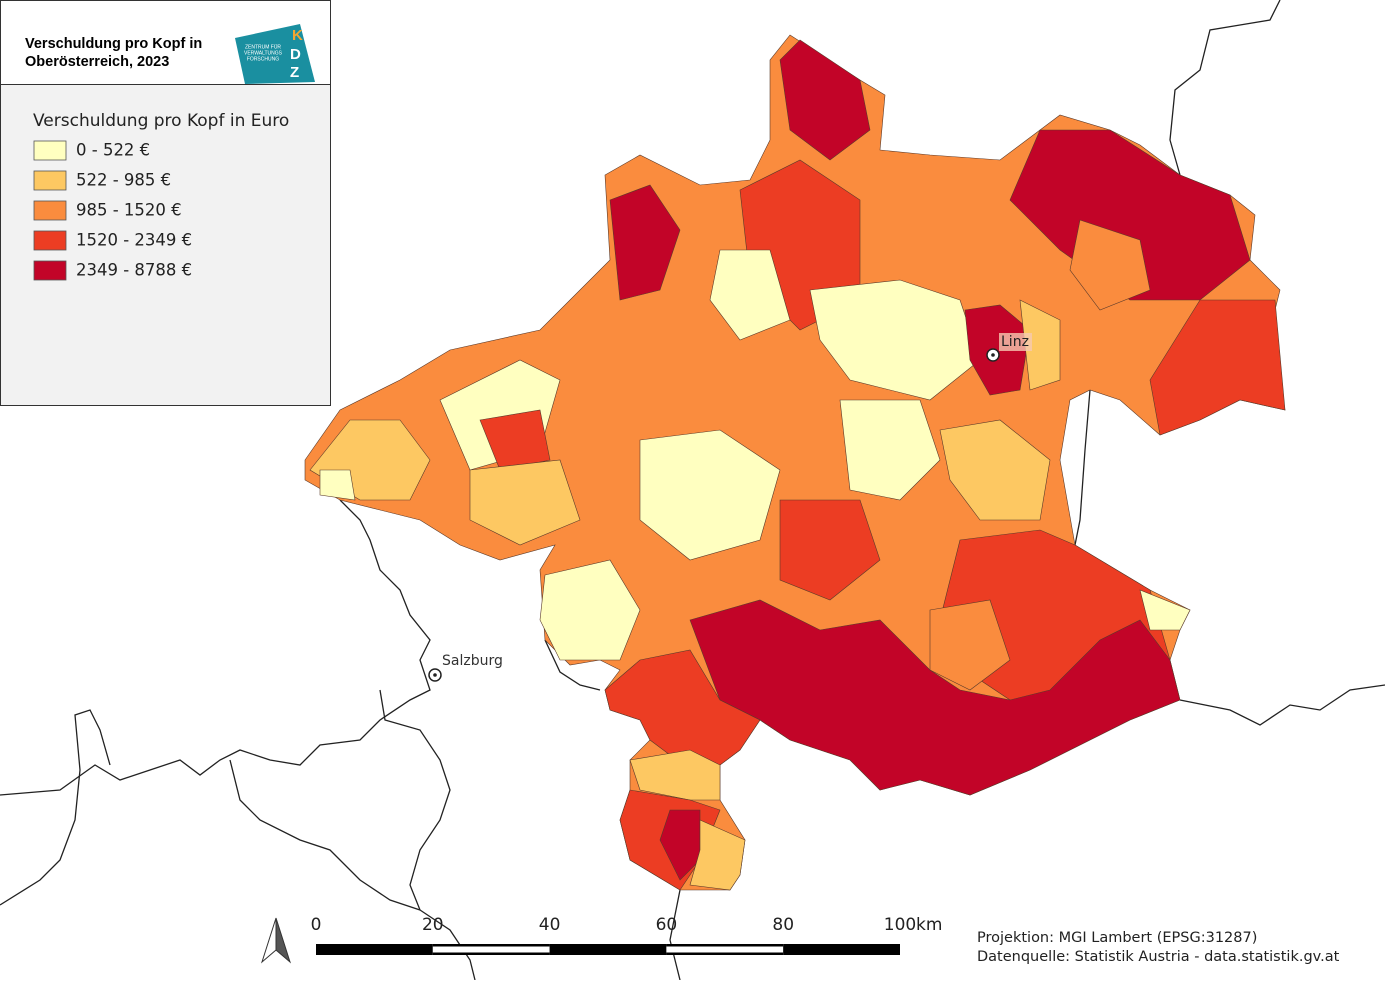 The height and width of the screenshot is (984, 1385). I want to click on legend-label: 522 - 985 €, so click(123, 180).